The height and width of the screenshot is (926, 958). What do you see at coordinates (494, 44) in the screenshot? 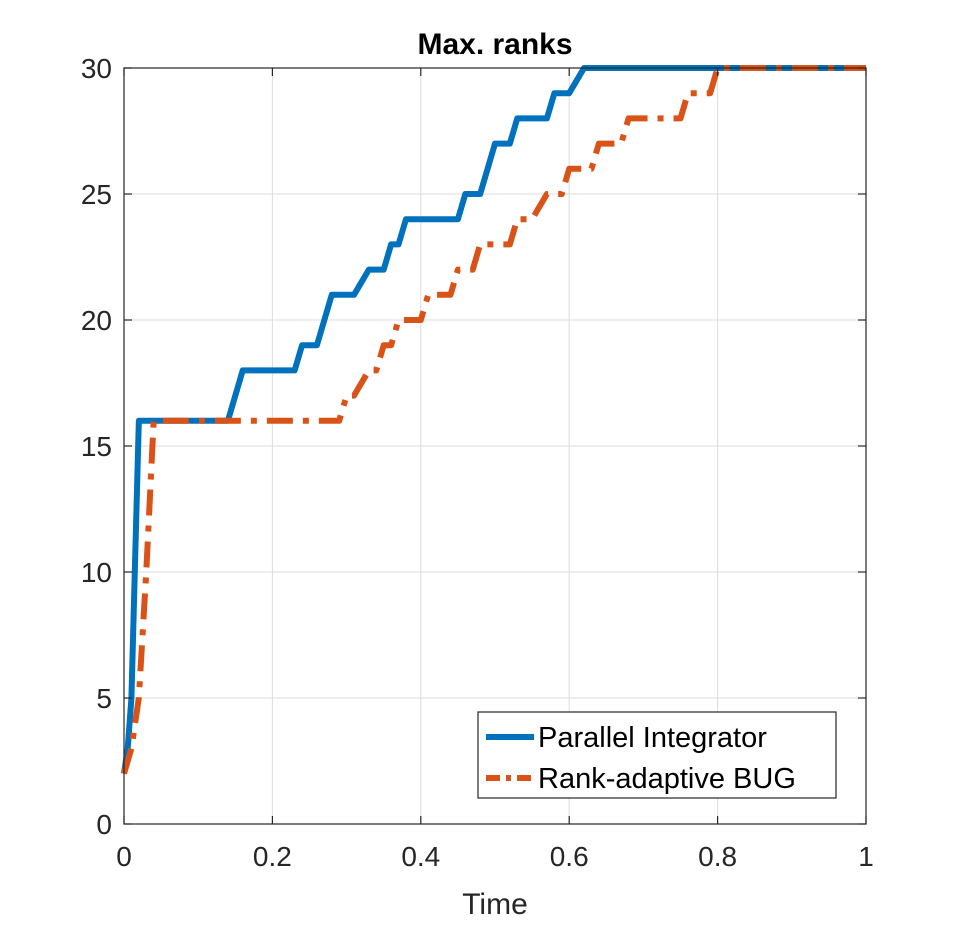
I see `chart-title: Max. ranks` at bounding box center [494, 44].